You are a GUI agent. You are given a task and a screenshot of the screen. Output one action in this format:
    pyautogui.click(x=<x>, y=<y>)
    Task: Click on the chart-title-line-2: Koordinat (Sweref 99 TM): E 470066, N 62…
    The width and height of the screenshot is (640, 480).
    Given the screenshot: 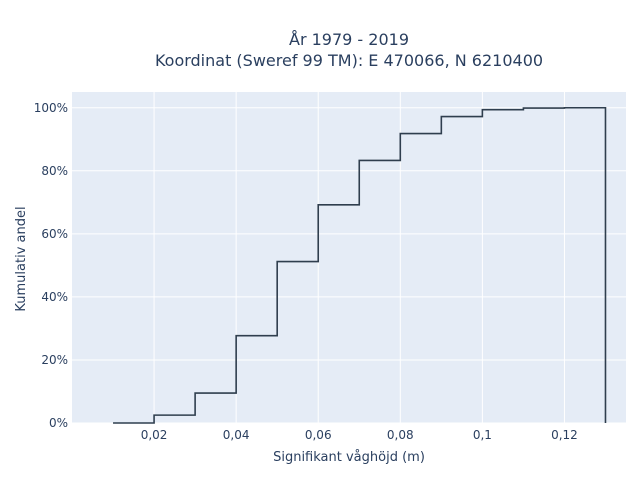 What is the action you would take?
    pyautogui.click(x=349, y=60)
    